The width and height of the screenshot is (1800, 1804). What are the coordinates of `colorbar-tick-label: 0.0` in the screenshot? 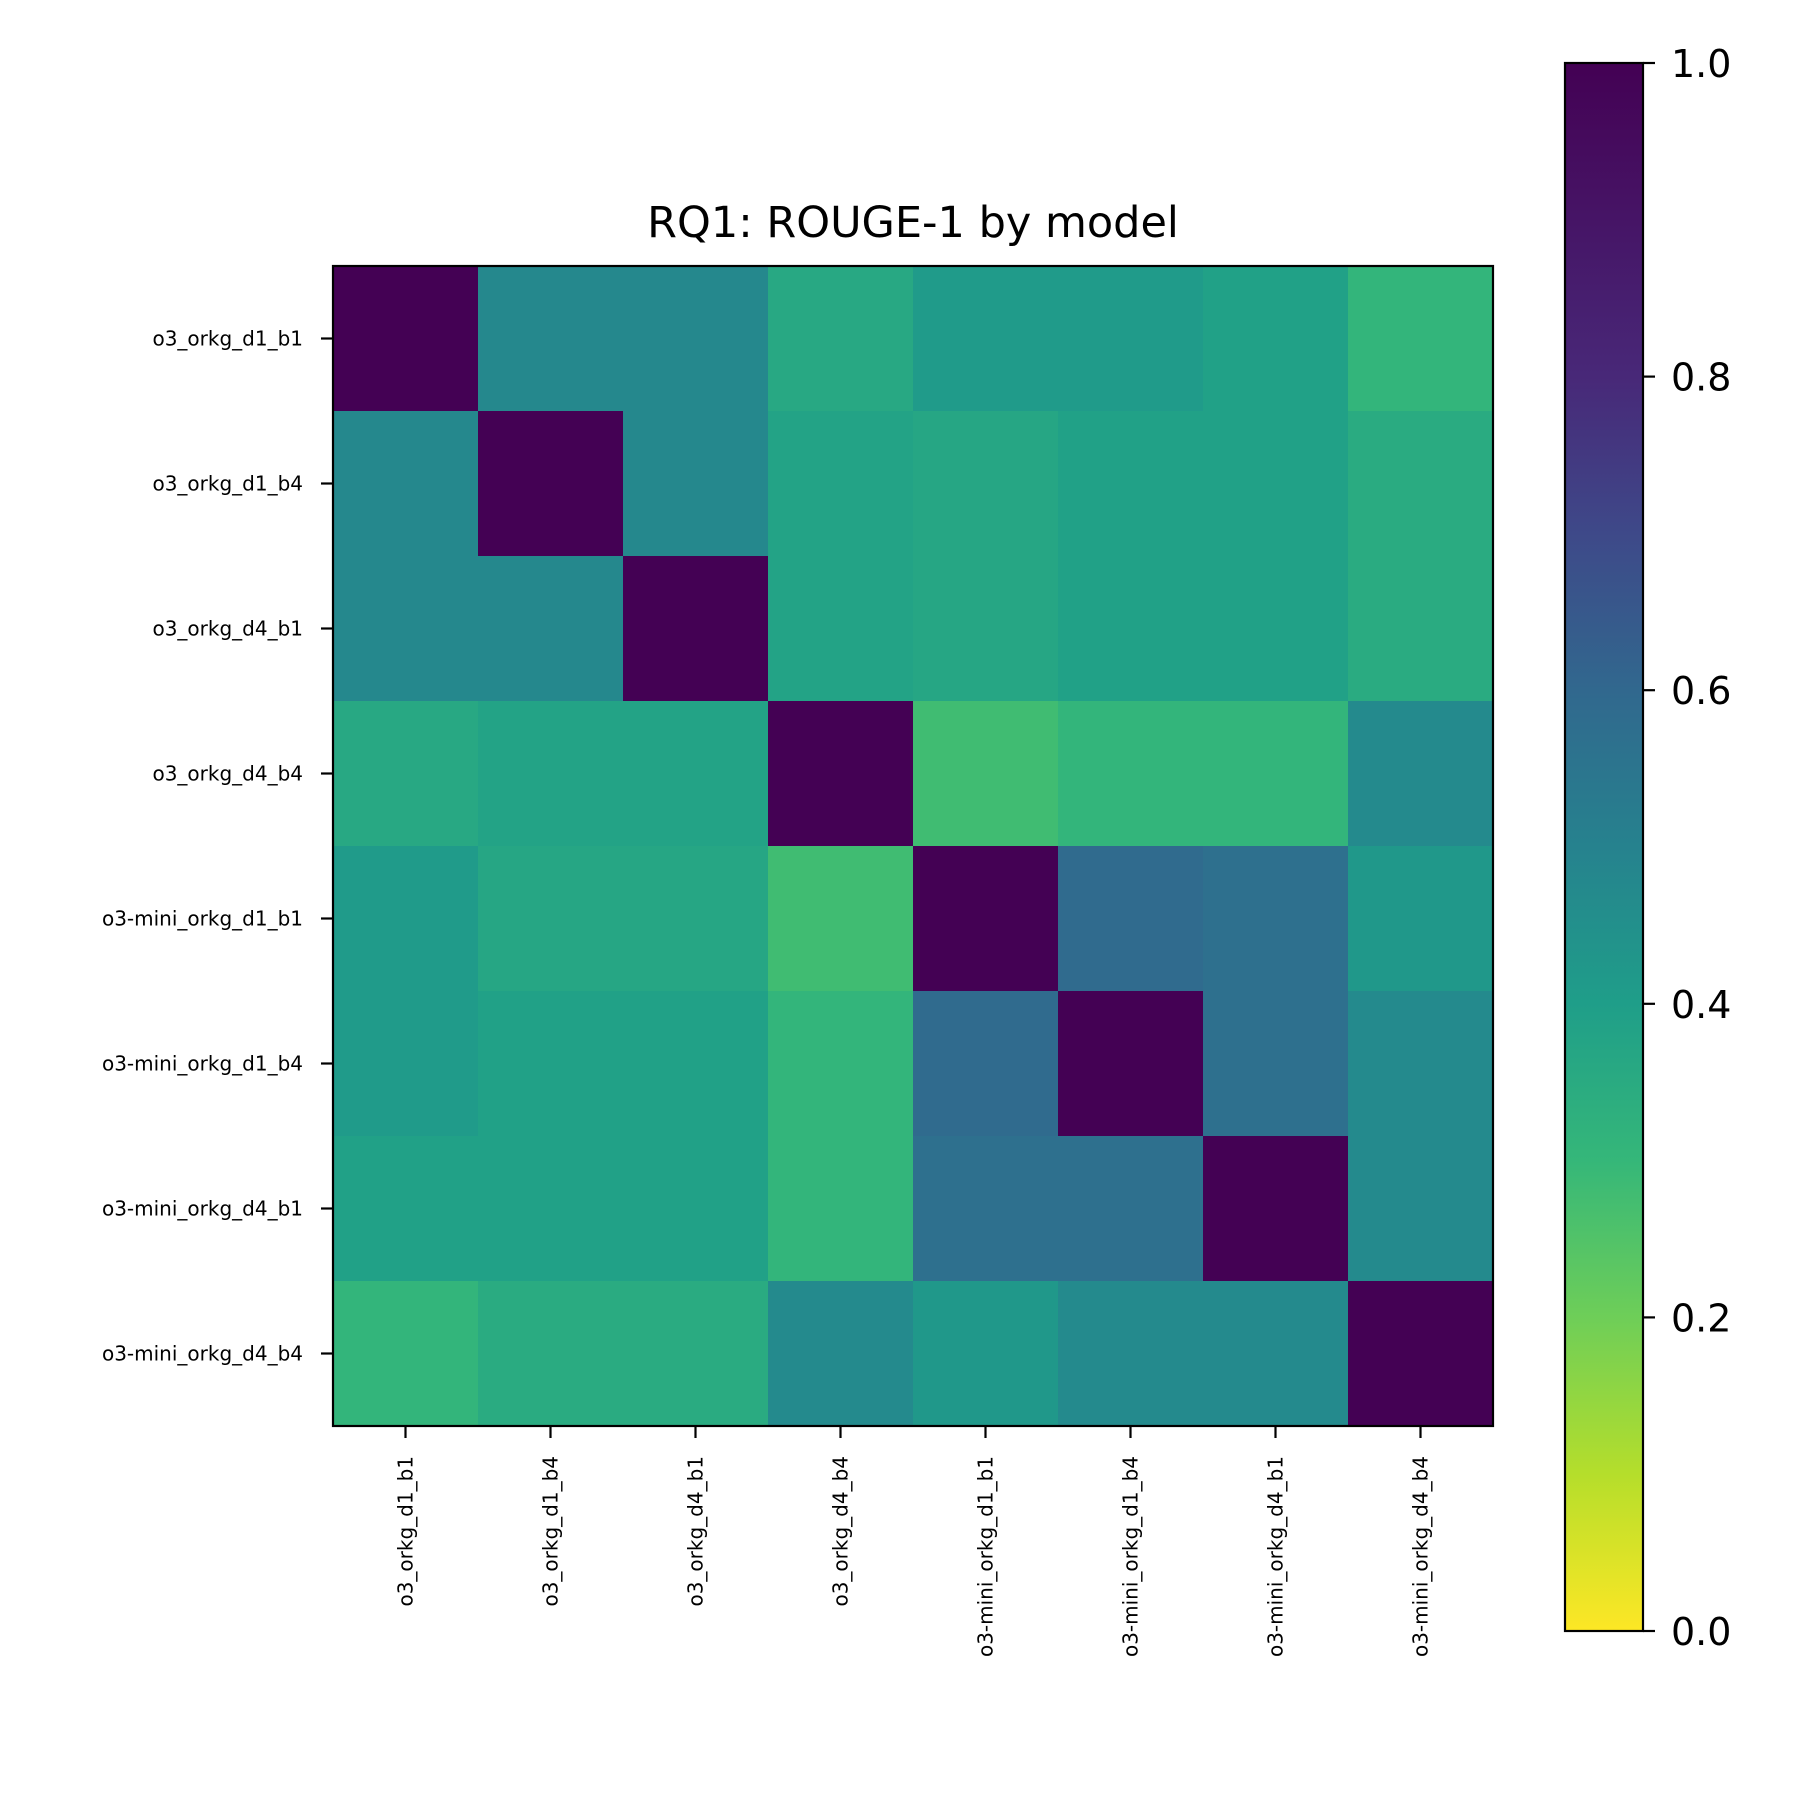 It's located at (1701, 1632).